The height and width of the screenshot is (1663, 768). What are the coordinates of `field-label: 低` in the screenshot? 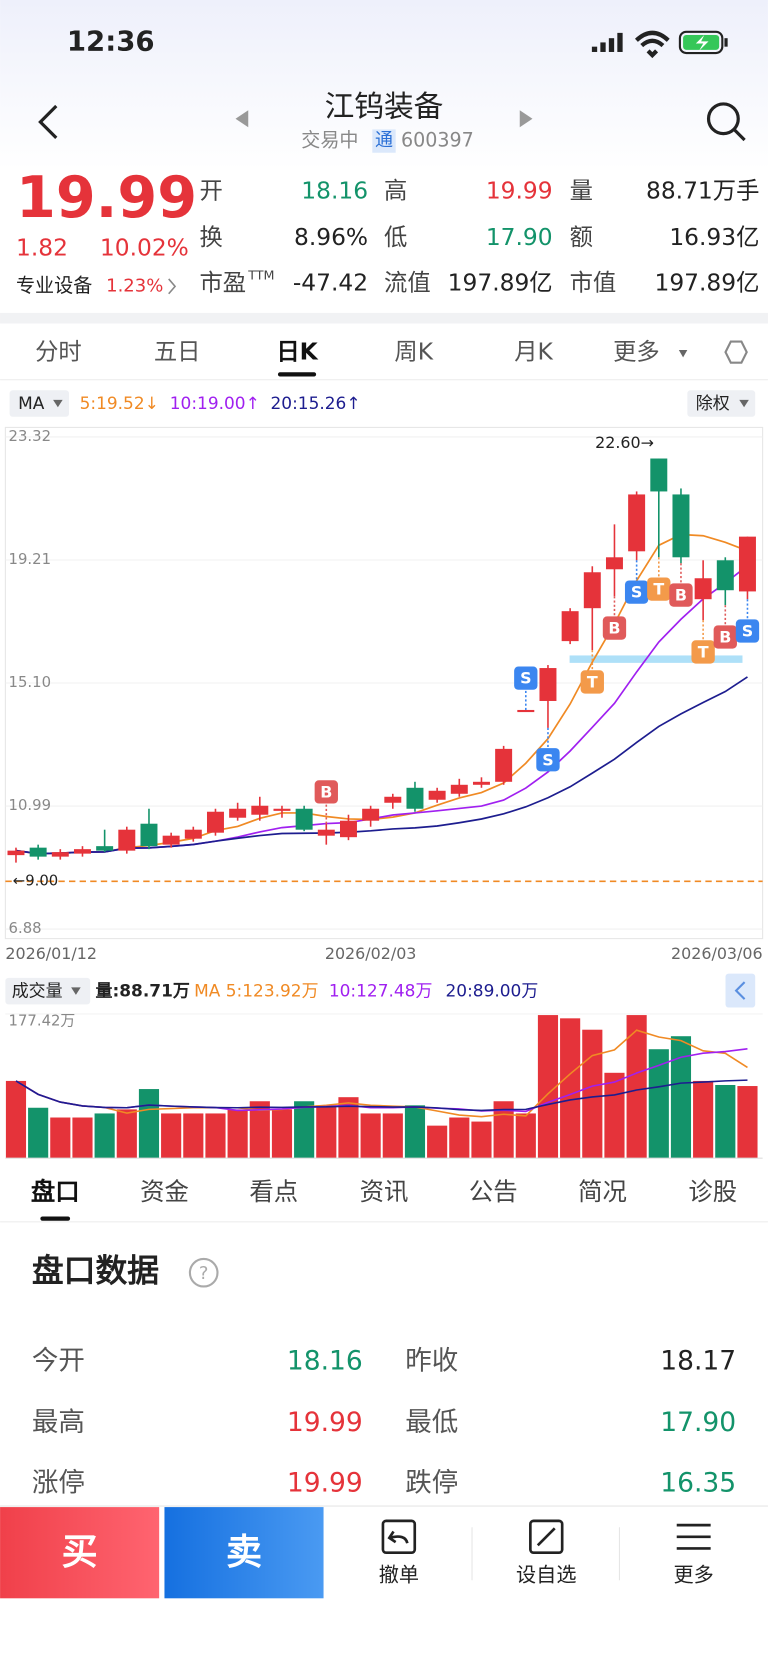 It's located at (395, 237).